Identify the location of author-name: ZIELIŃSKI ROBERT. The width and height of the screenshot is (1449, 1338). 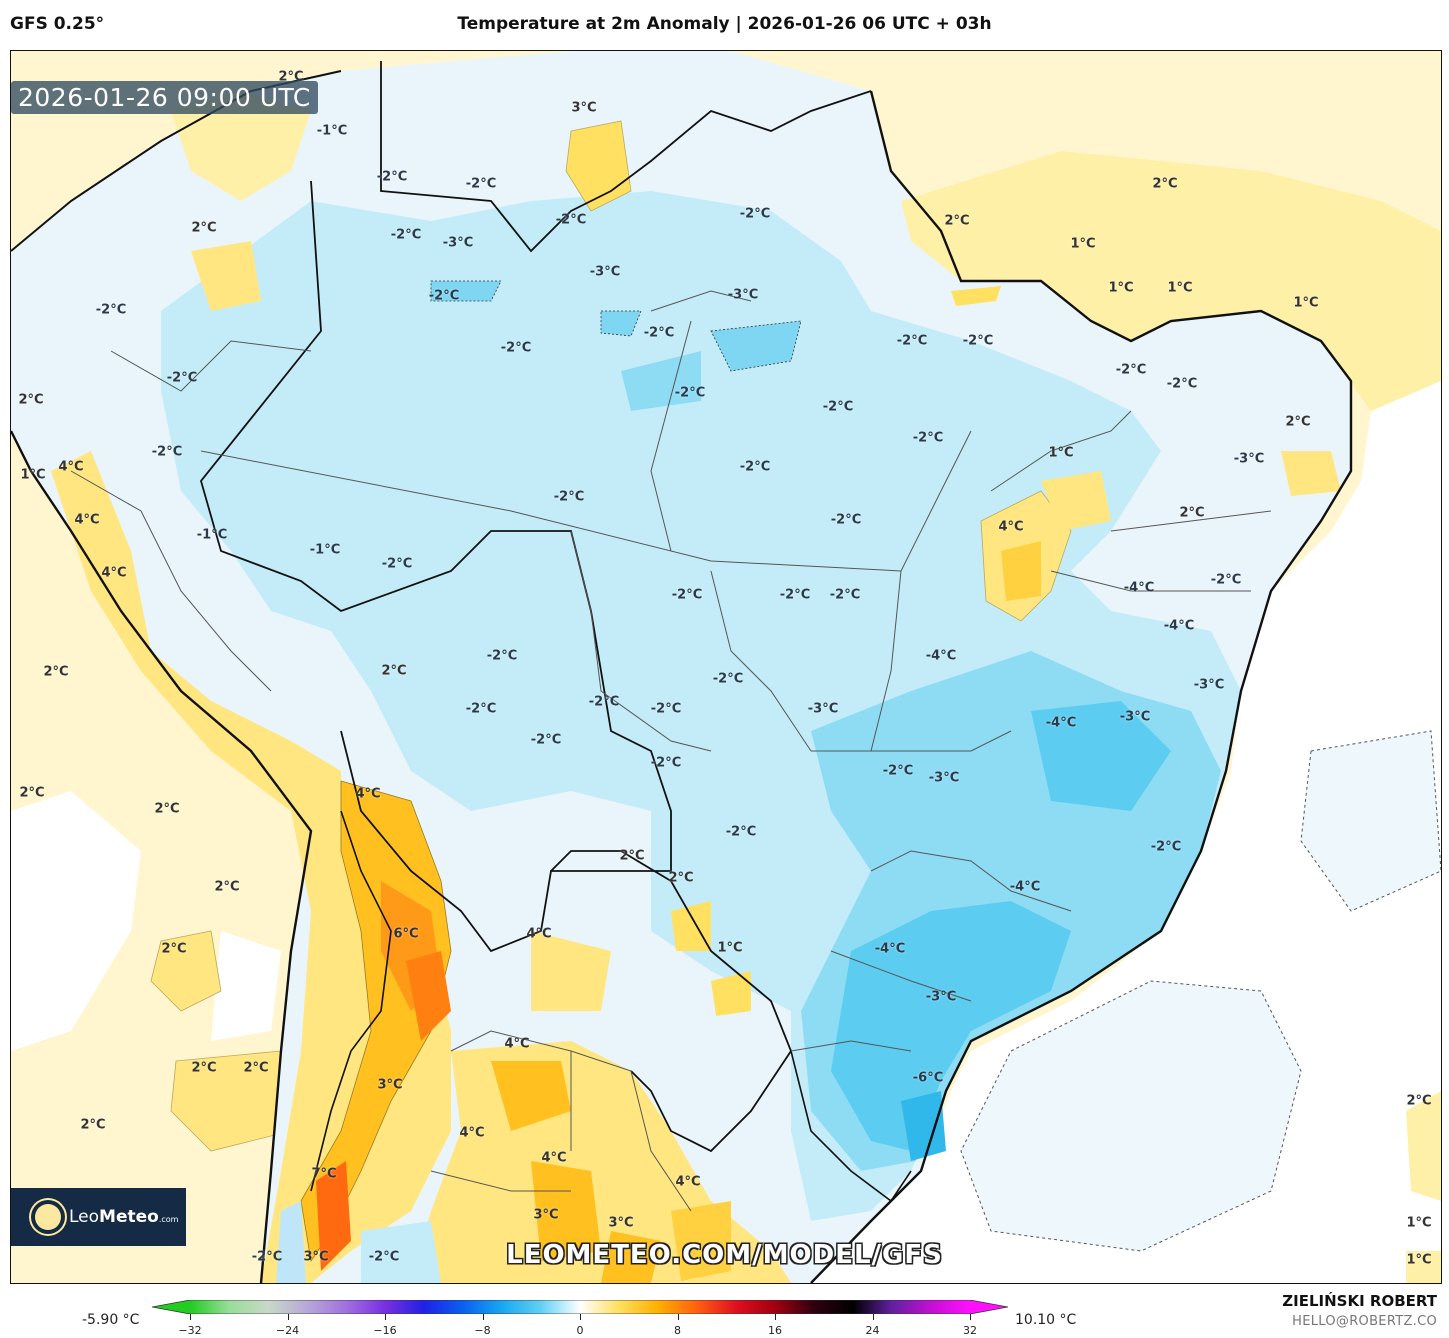
(1359, 1301).